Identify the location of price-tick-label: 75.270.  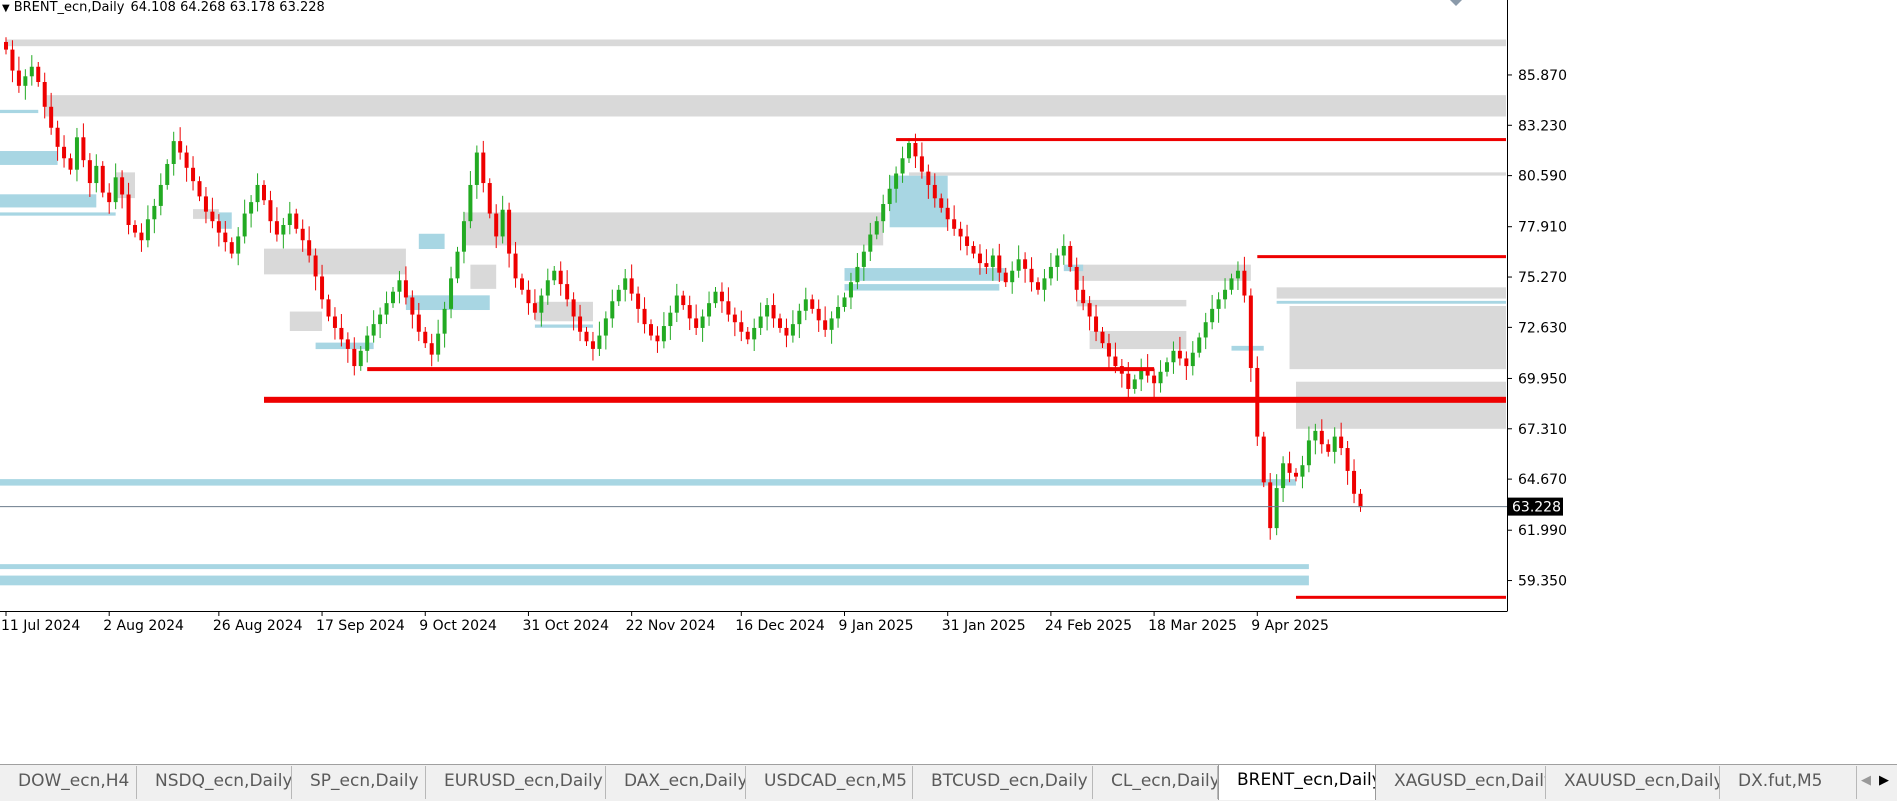
(1542, 278).